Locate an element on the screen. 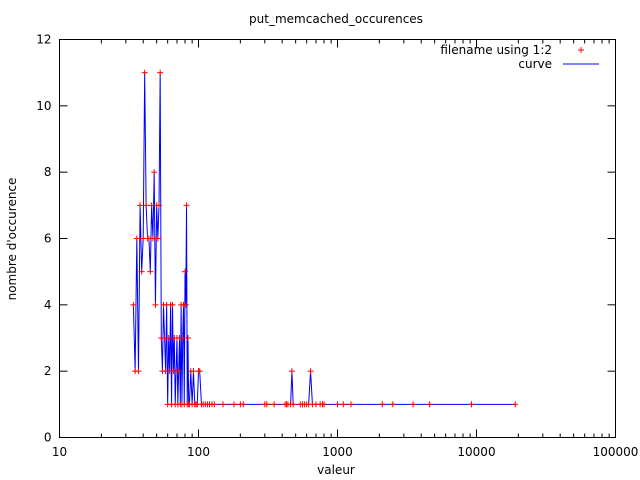  legend: filename using 1:2 curve is located at coordinates (519, 57).